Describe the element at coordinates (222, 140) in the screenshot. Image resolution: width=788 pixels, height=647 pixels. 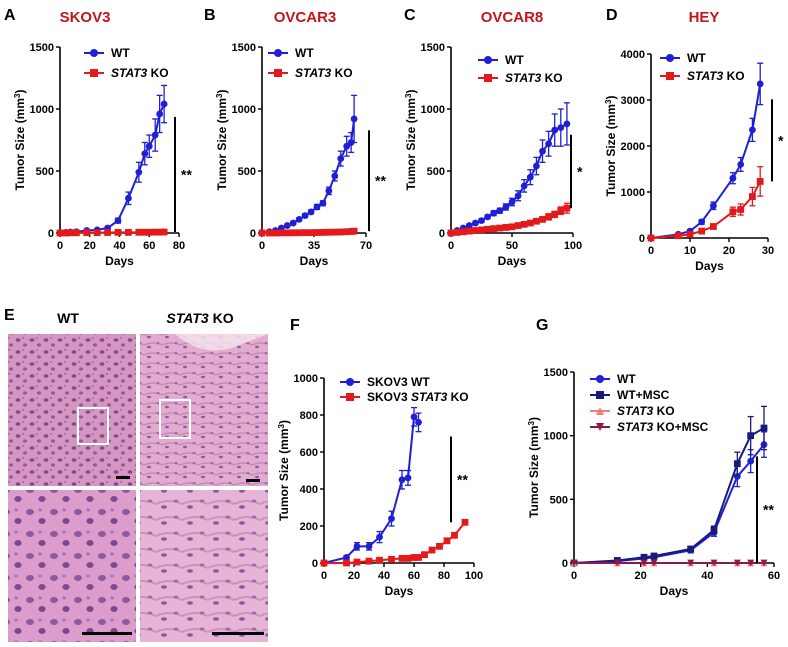
I see `y-axis-label: Tumor Size (mm3)` at that location.